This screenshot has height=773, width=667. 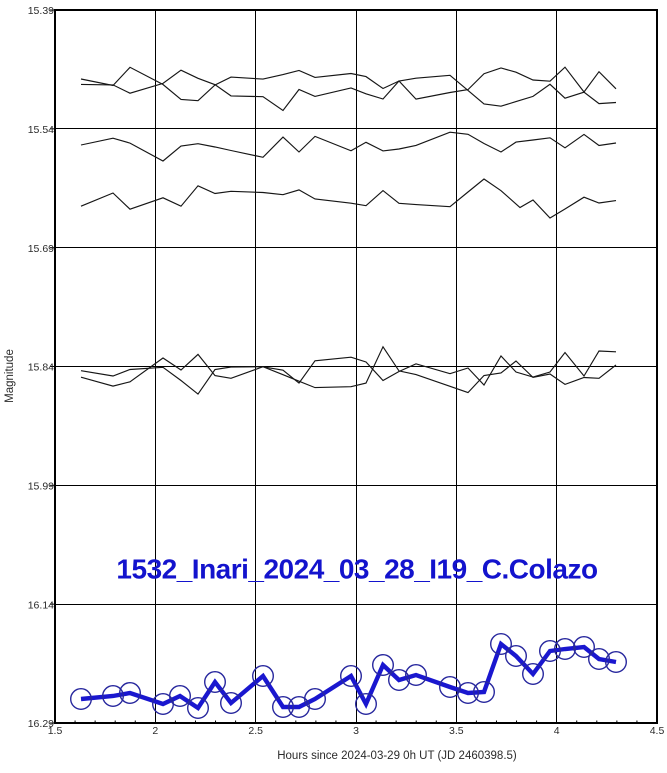 What do you see at coordinates (456, 731) in the screenshot?
I see `svg-text: 3.5` at bounding box center [456, 731].